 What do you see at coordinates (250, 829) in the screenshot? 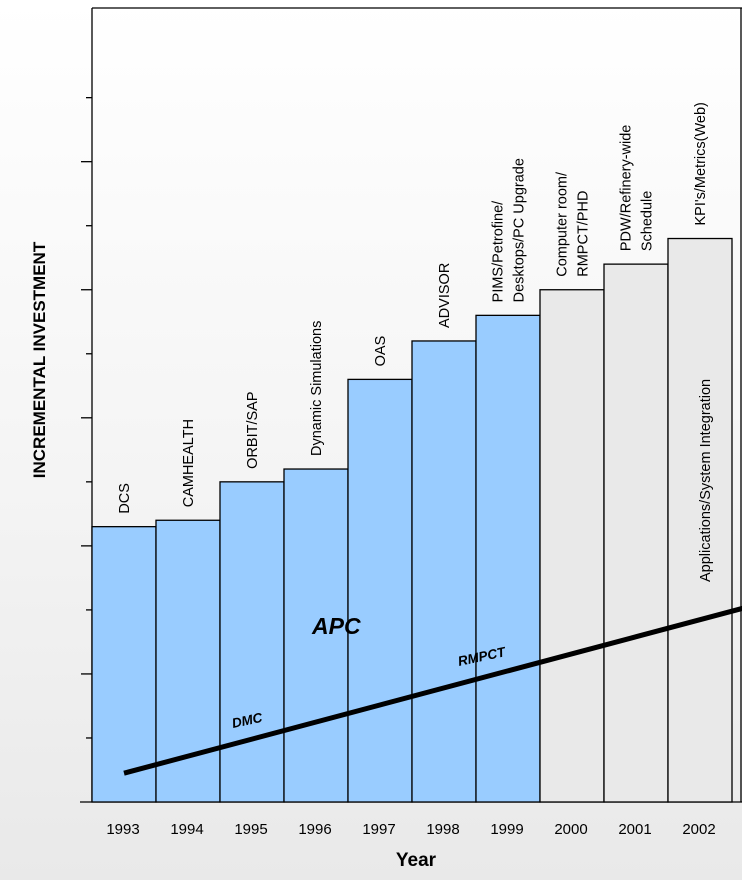
I see `x-tick-label: 1995` at bounding box center [250, 829].